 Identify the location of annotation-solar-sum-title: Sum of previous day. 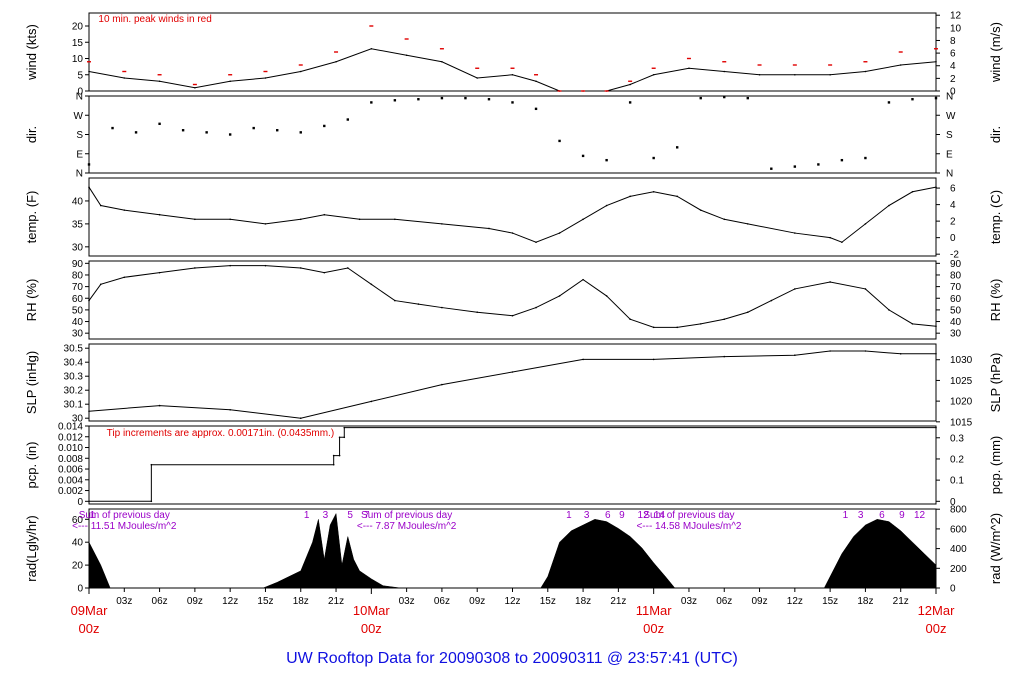
(406, 515).